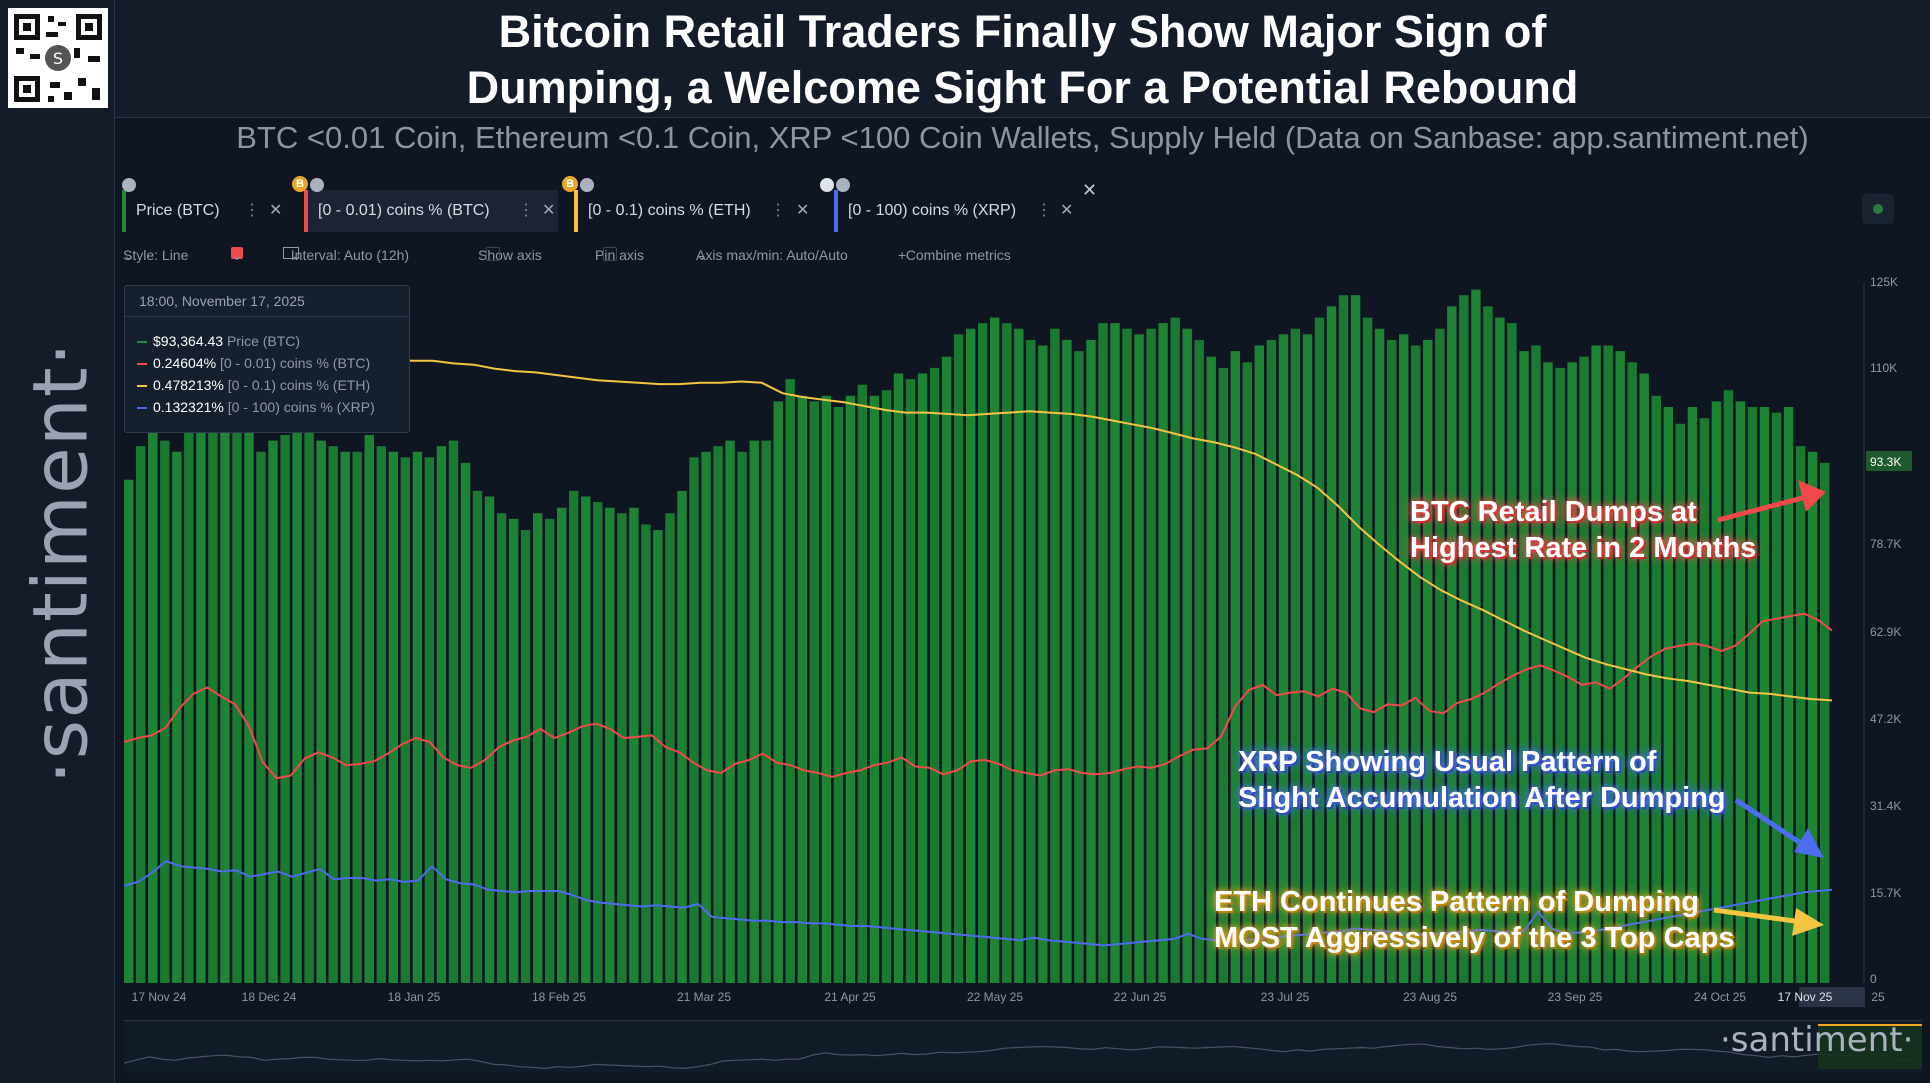 The height and width of the screenshot is (1083, 1930). I want to click on status-dot-icon, so click(1878, 209).